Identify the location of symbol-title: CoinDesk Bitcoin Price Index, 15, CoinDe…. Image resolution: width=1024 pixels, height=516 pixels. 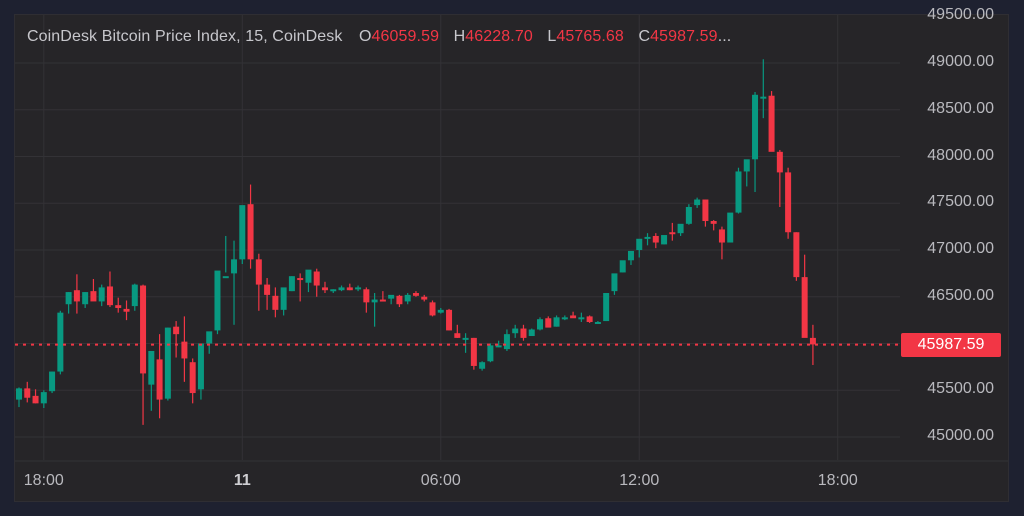
(185, 36).